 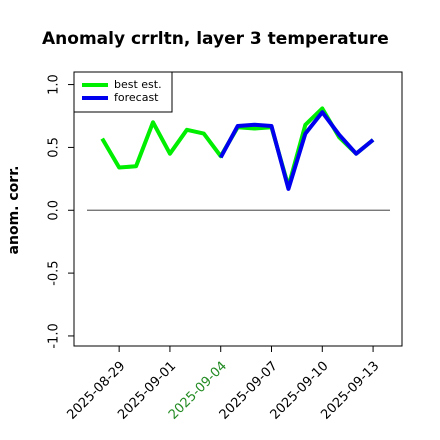 What do you see at coordinates (136, 97) in the screenshot?
I see `legend-label: forecast` at bounding box center [136, 97].